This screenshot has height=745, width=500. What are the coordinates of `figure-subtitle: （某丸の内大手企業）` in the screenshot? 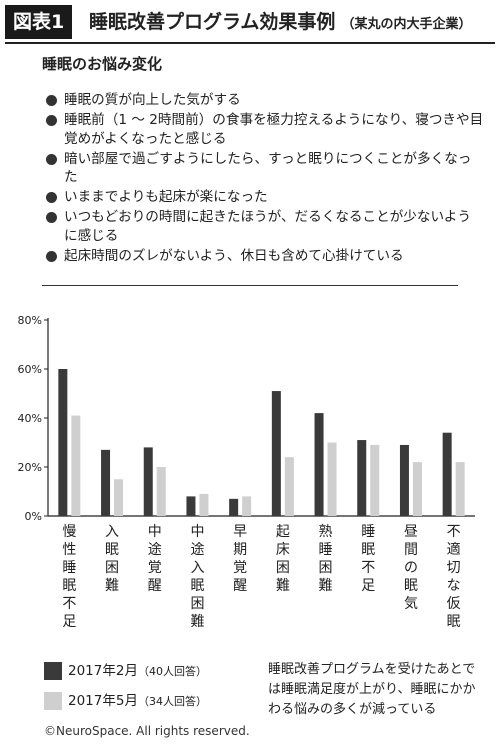 It's located at (406, 24).